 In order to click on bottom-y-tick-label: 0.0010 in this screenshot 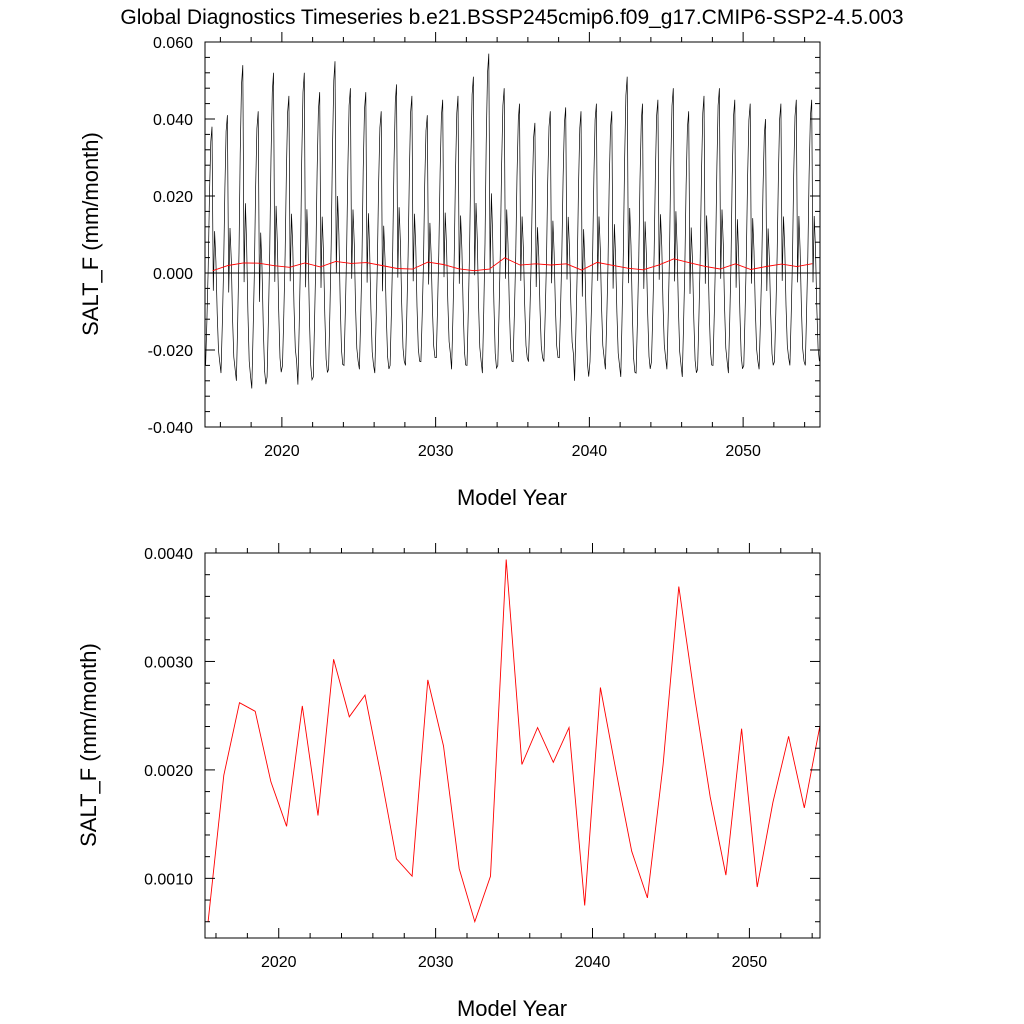, I will do `click(168, 879)`.